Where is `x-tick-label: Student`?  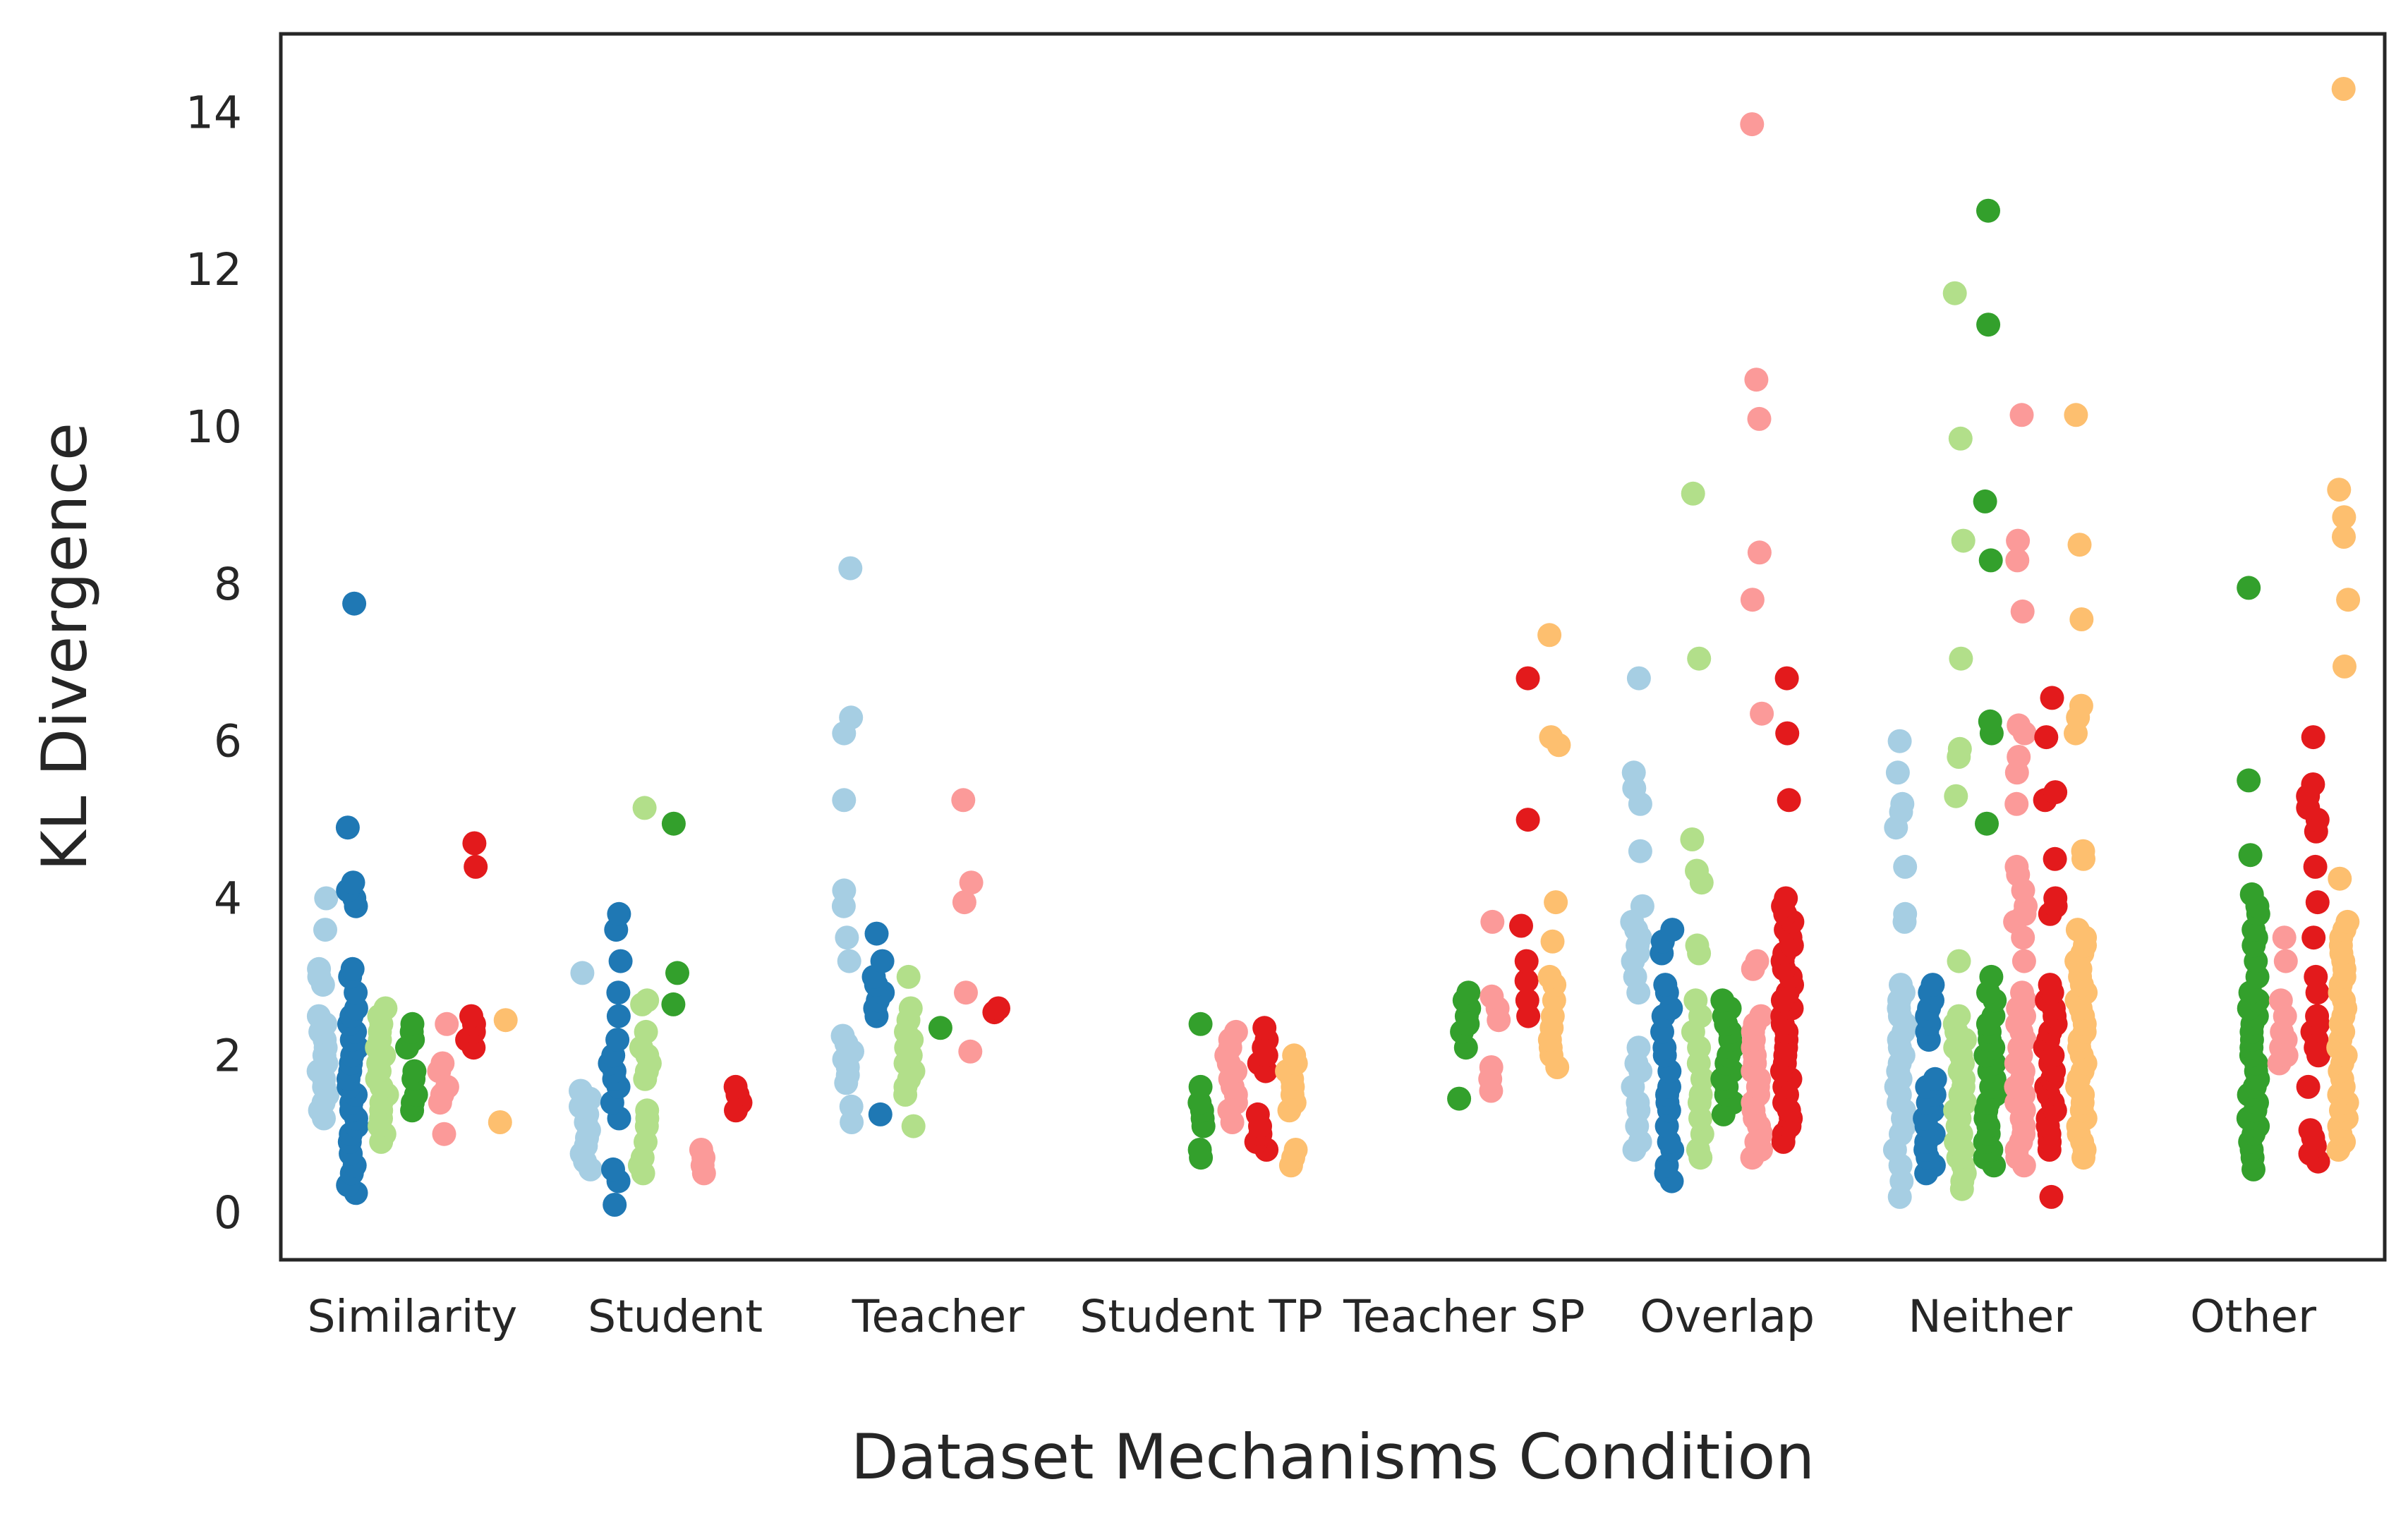
x-tick-label: Student is located at coordinates (675, 1316).